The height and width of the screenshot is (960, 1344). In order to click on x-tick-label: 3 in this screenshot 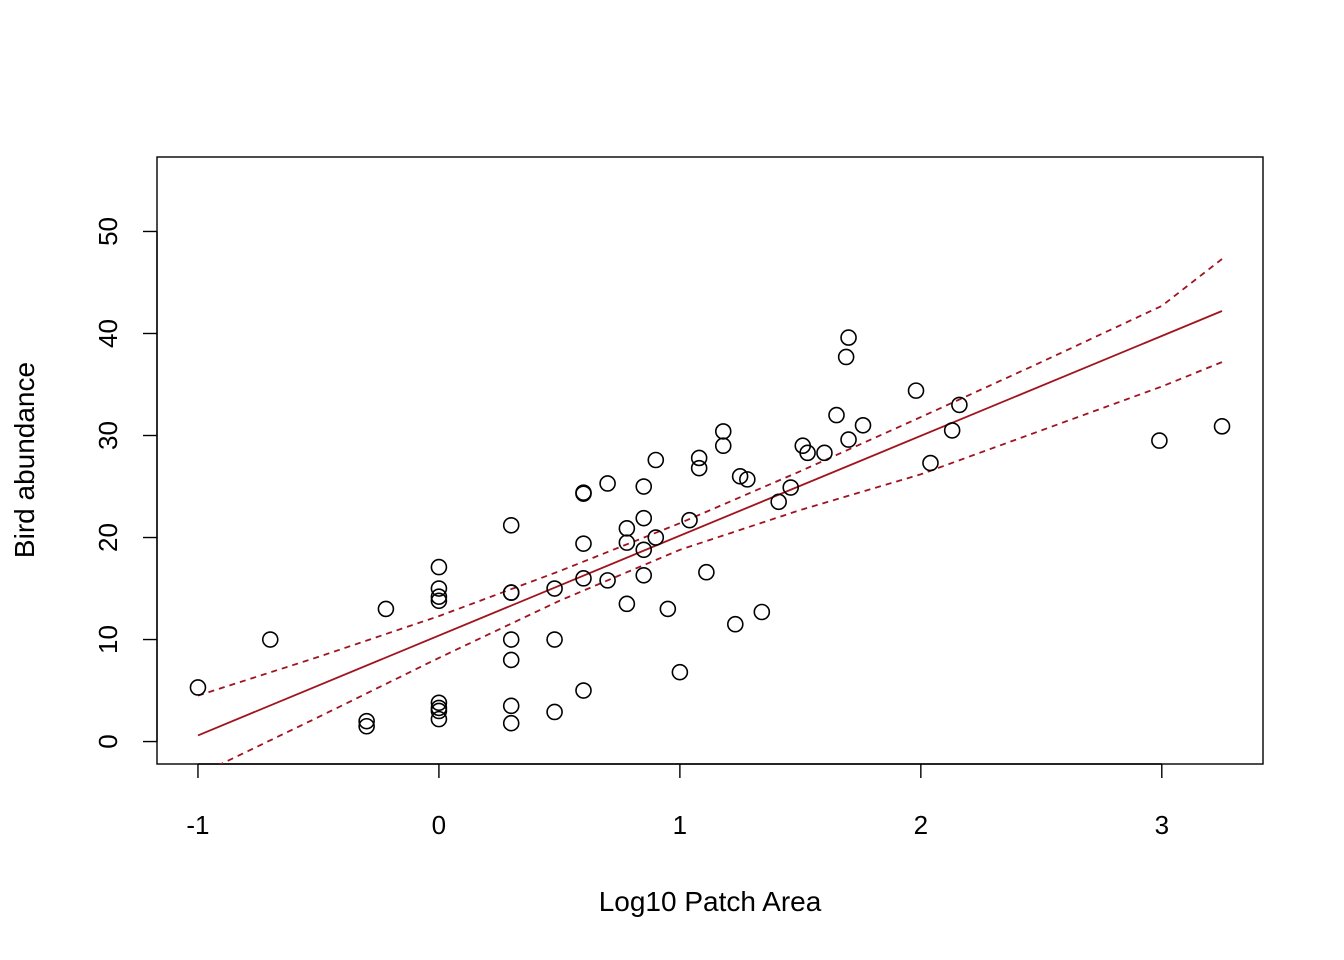, I will do `click(1162, 825)`.